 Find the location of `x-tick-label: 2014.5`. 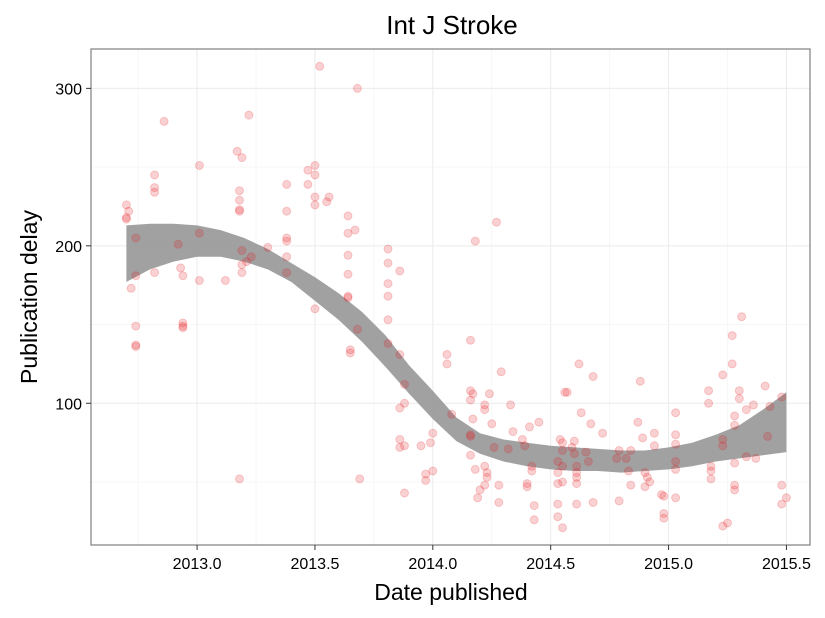

x-tick-label: 2014.5 is located at coordinates (550, 564).